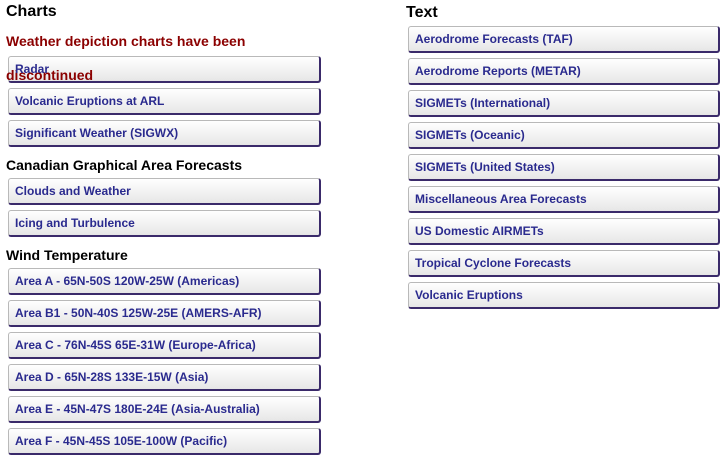 This screenshot has width=727, height=456. Describe the element at coordinates (67, 255) in the screenshot. I see `wind-temperature-heading: Wind Temperature` at that location.